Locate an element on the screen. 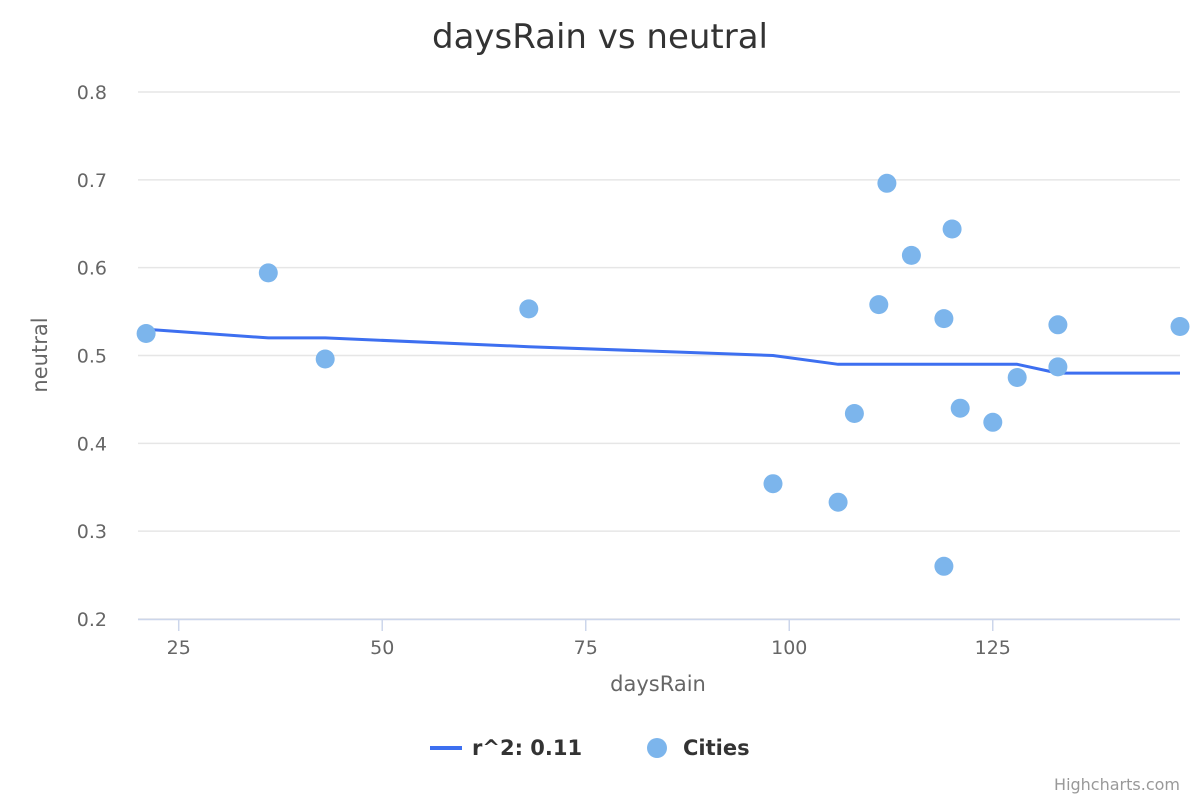 The height and width of the screenshot is (800, 1200). y-tick-label: 0.6 is located at coordinates (92, 269).